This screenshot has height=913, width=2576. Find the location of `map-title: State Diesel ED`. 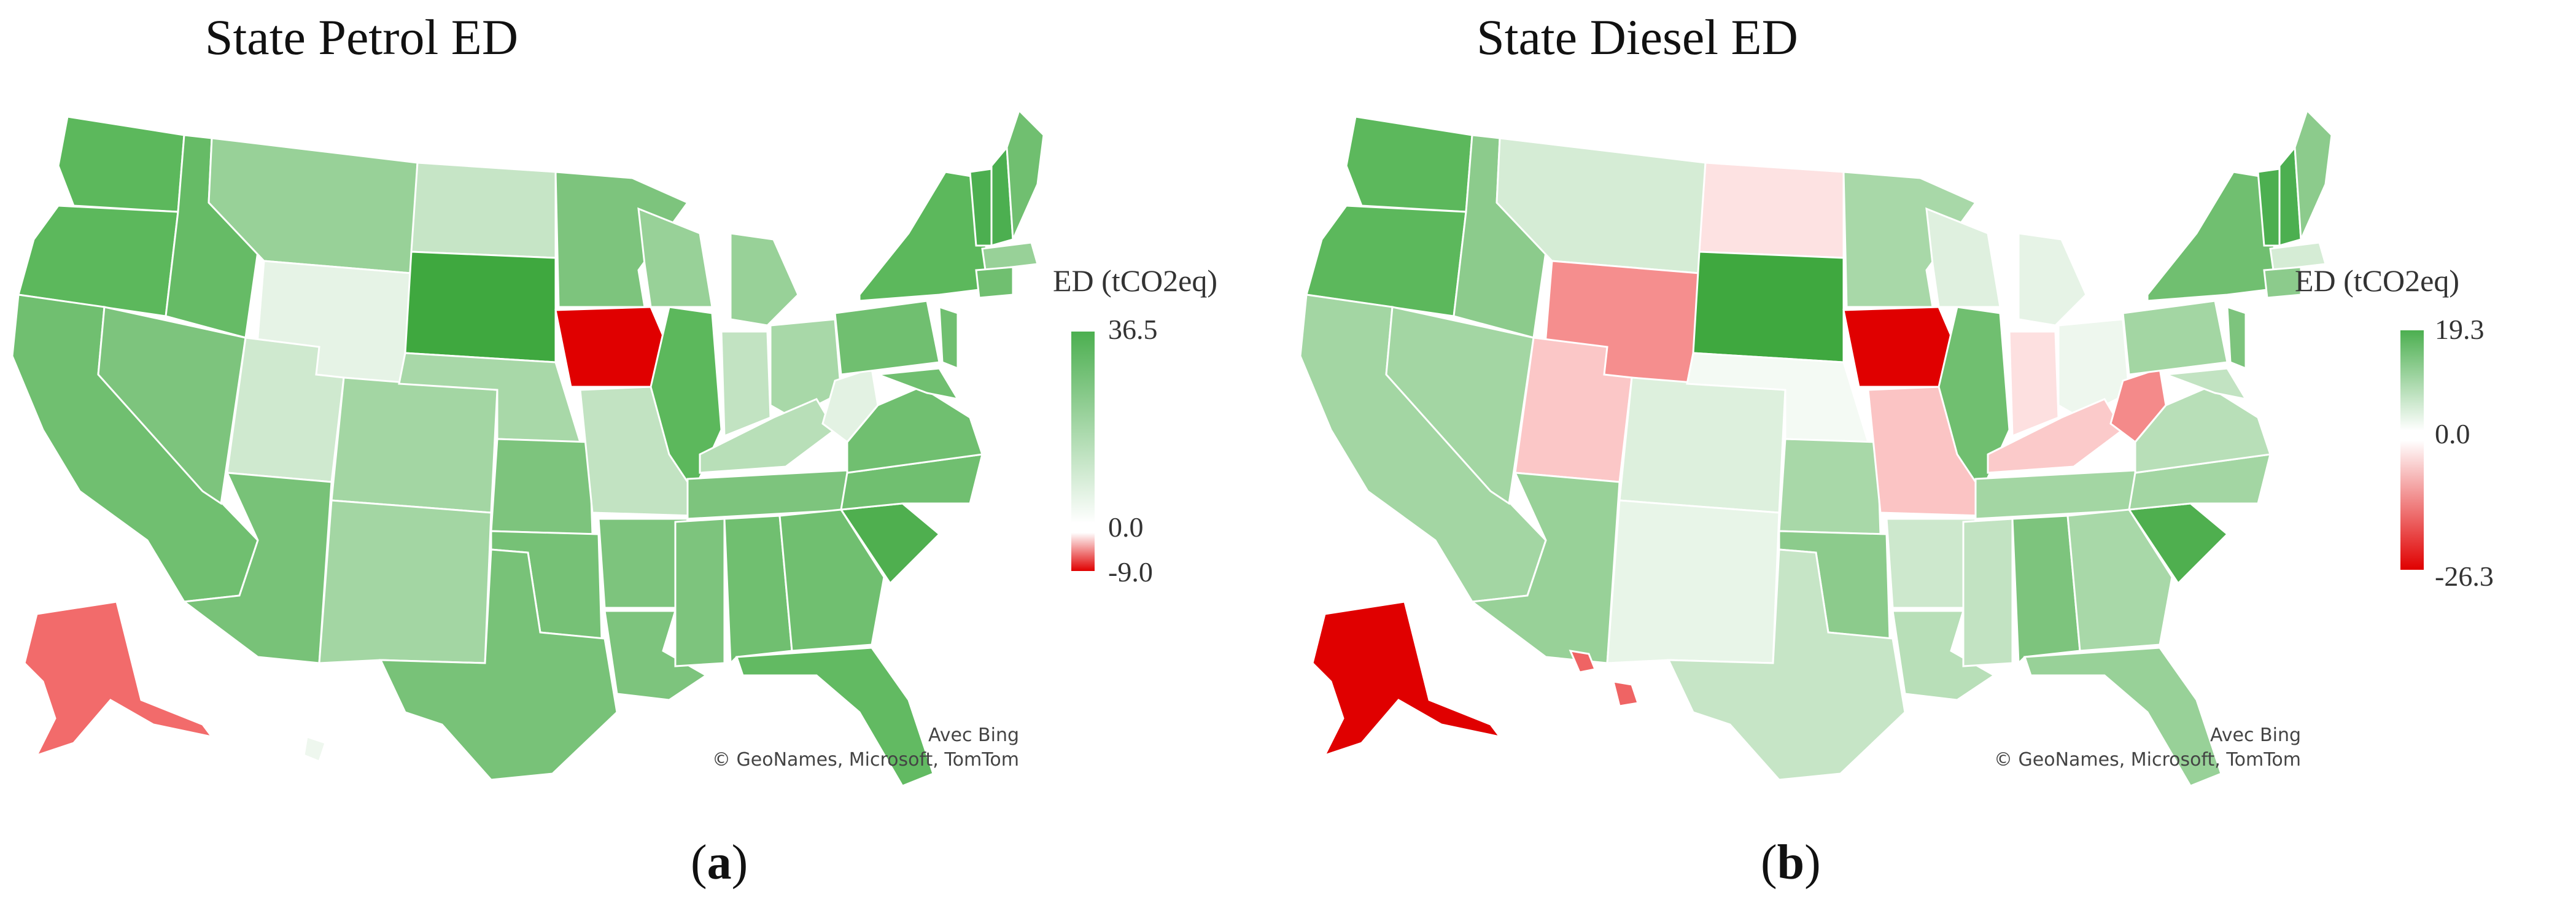

map-title: State Diesel ED is located at coordinates (1637, 37).